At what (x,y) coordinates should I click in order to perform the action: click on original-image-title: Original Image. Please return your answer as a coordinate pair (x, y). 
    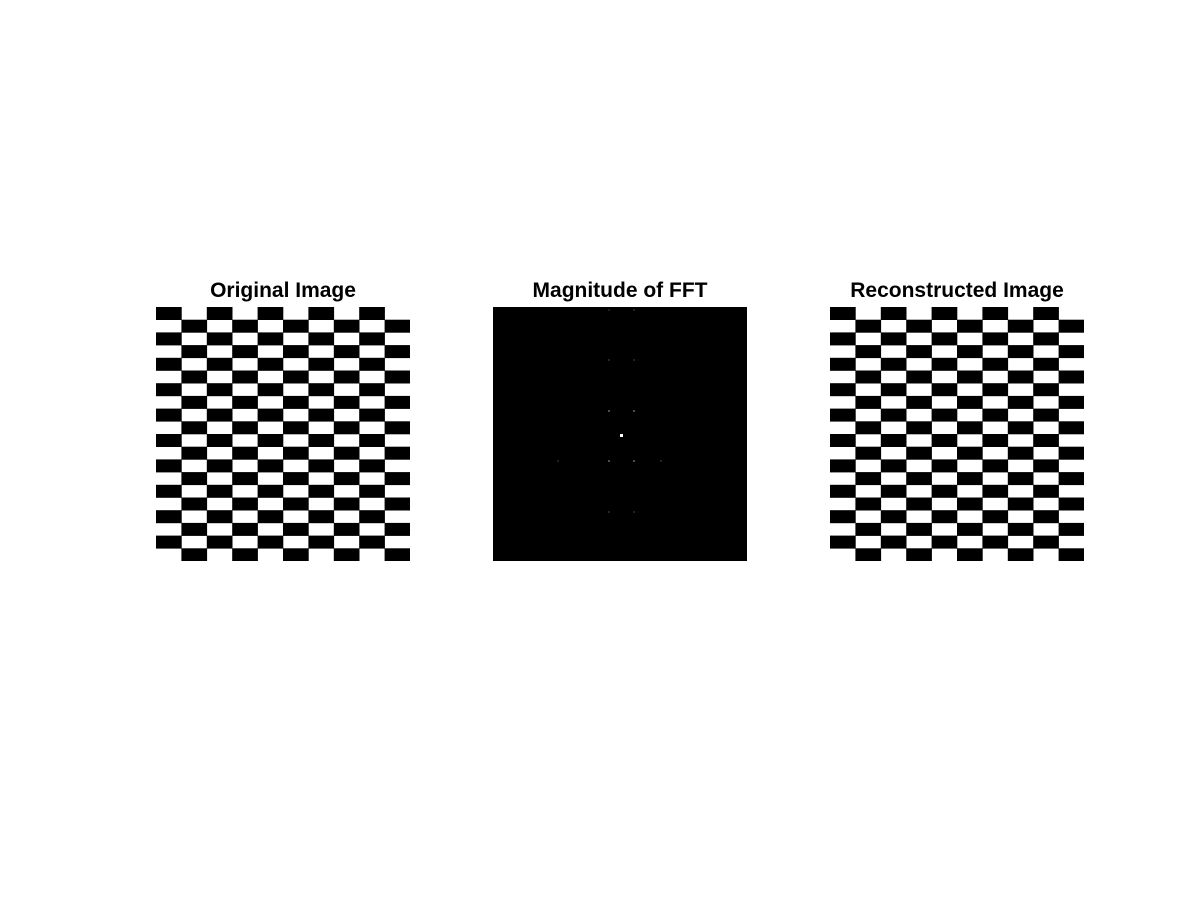
    Looking at the image, I should click on (283, 290).